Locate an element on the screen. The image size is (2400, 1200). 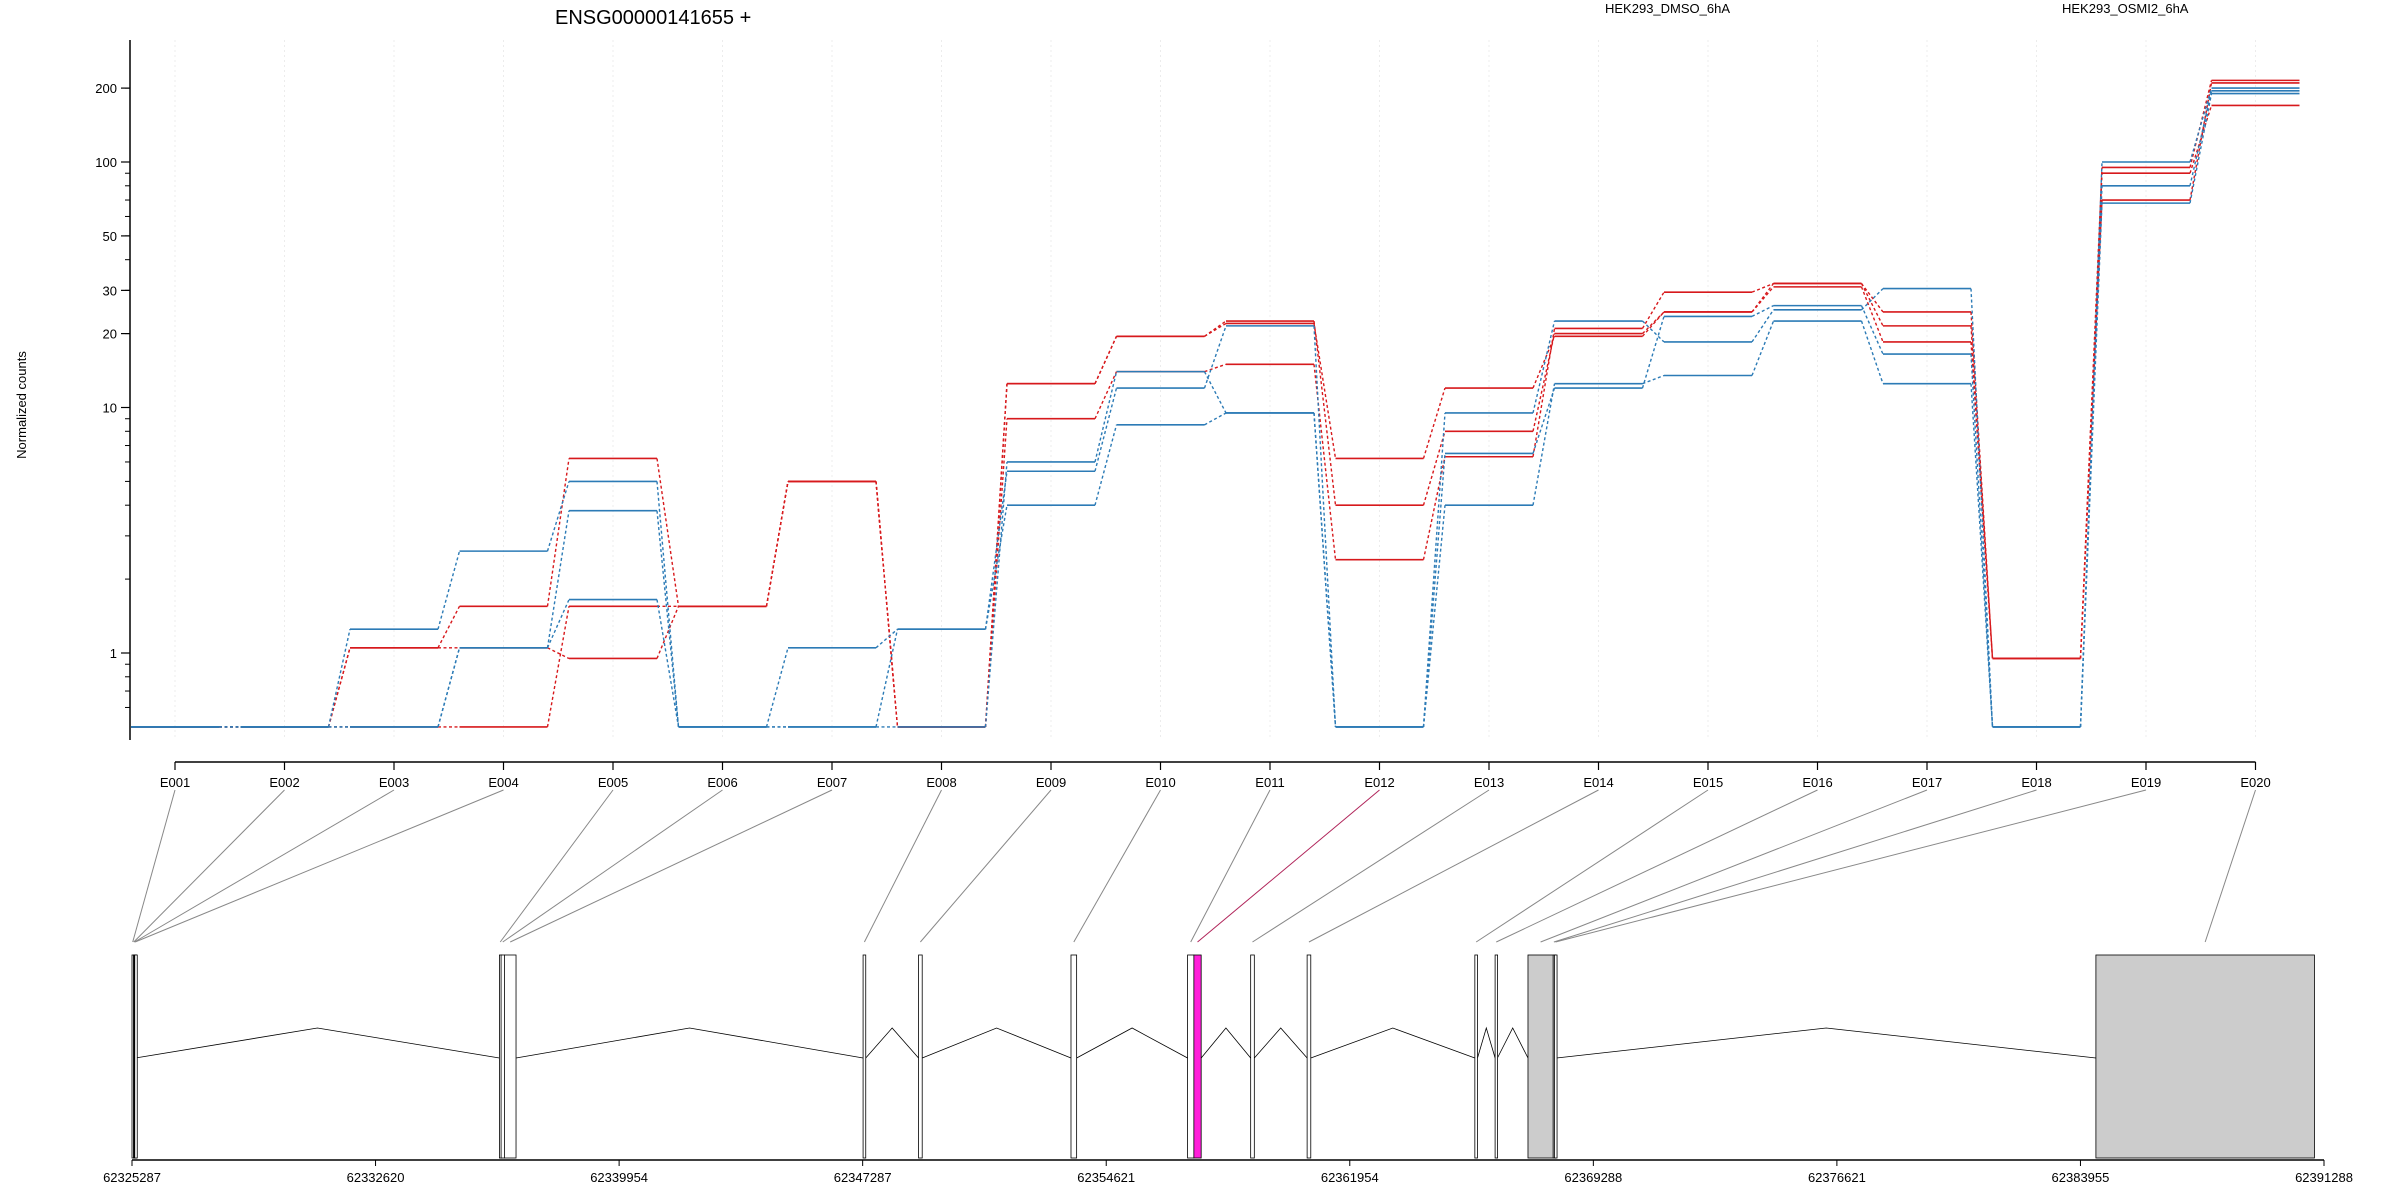
x-tick-label: E014 is located at coordinates (1598, 782).